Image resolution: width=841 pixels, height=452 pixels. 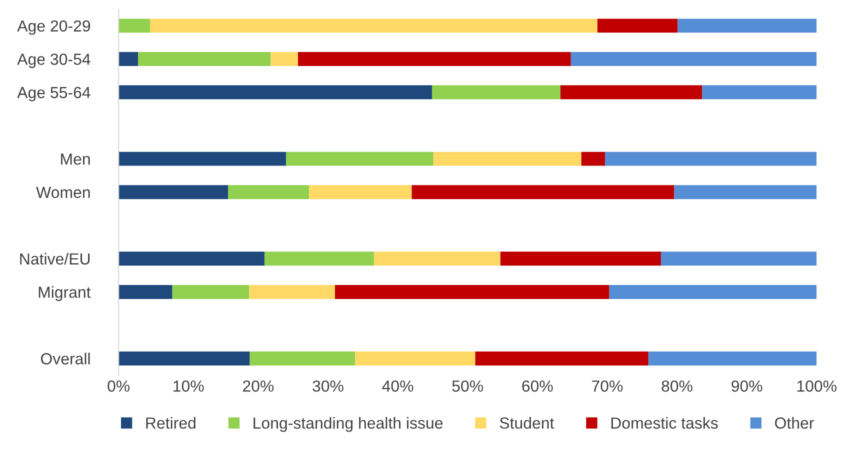 What do you see at coordinates (468, 386) in the screenshot?
I see `x-tick-label: 50%` at bounding box center [468, 386].